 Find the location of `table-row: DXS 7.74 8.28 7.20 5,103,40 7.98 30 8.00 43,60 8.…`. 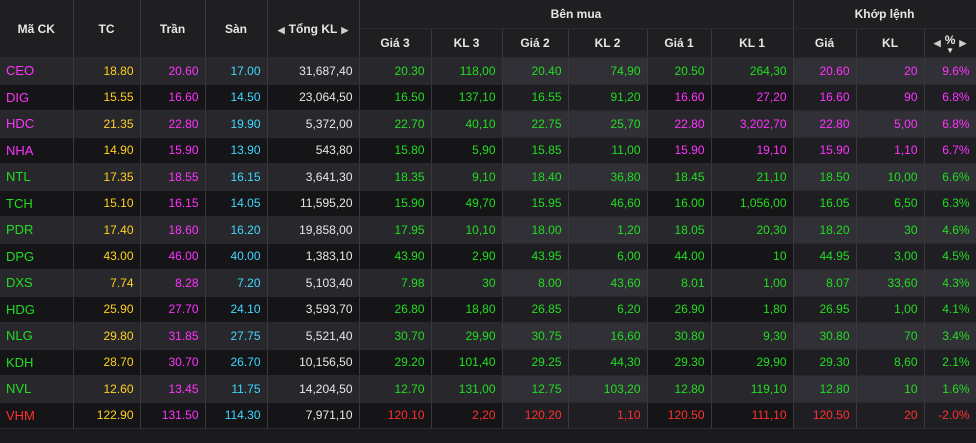

table-row: DXS 7.74 8.28 7.20 5,103,40 7.98 30 8.00 43,60 8.… is located at coordinates (488, 283).